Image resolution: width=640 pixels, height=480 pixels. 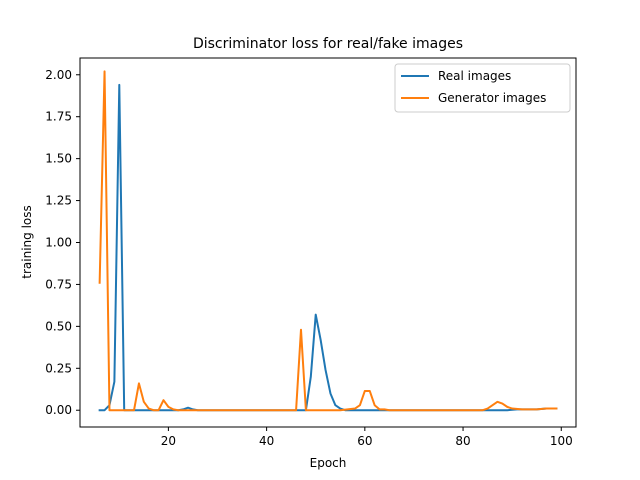 I want to click on x-tick-label: 40, so click(x=266, y=441).